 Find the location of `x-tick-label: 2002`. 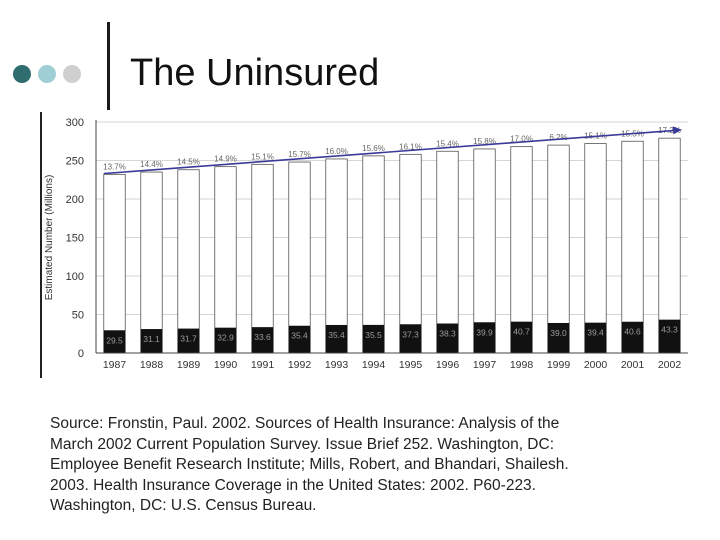

x-tick-label: 2002 is located at coordinates (670, 365).